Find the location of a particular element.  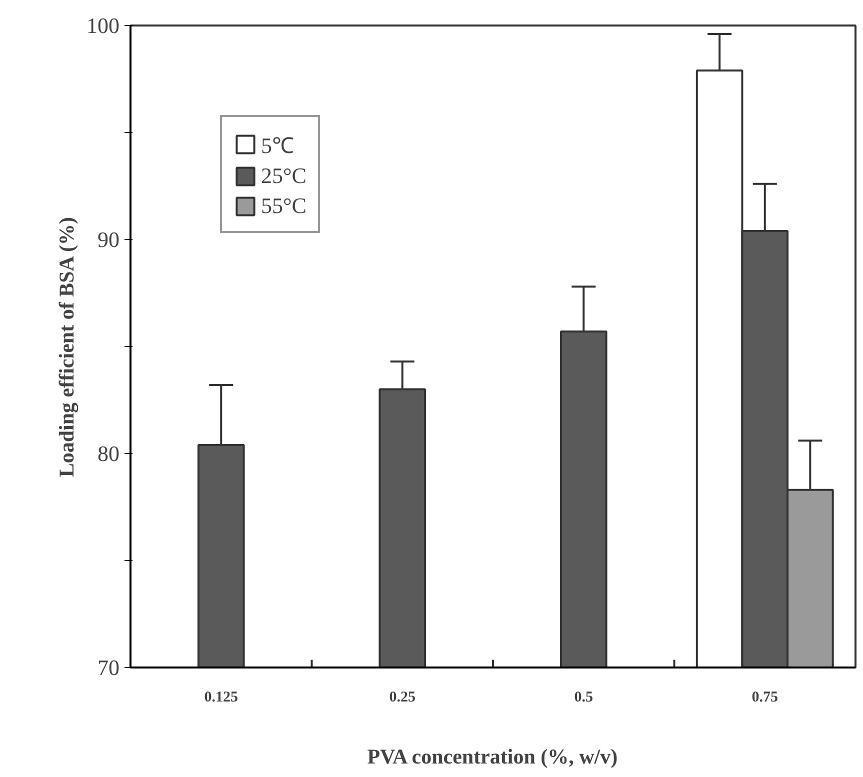

y-axis-title: Loading efficient of BSA (%) is located at coordinates (66, 347).